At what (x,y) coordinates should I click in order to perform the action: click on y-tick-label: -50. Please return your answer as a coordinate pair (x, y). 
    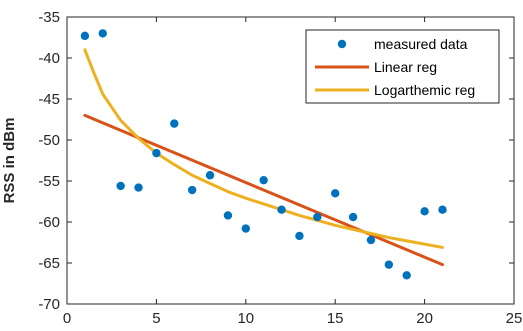
    Looking at the image, I should click on (49, 140).